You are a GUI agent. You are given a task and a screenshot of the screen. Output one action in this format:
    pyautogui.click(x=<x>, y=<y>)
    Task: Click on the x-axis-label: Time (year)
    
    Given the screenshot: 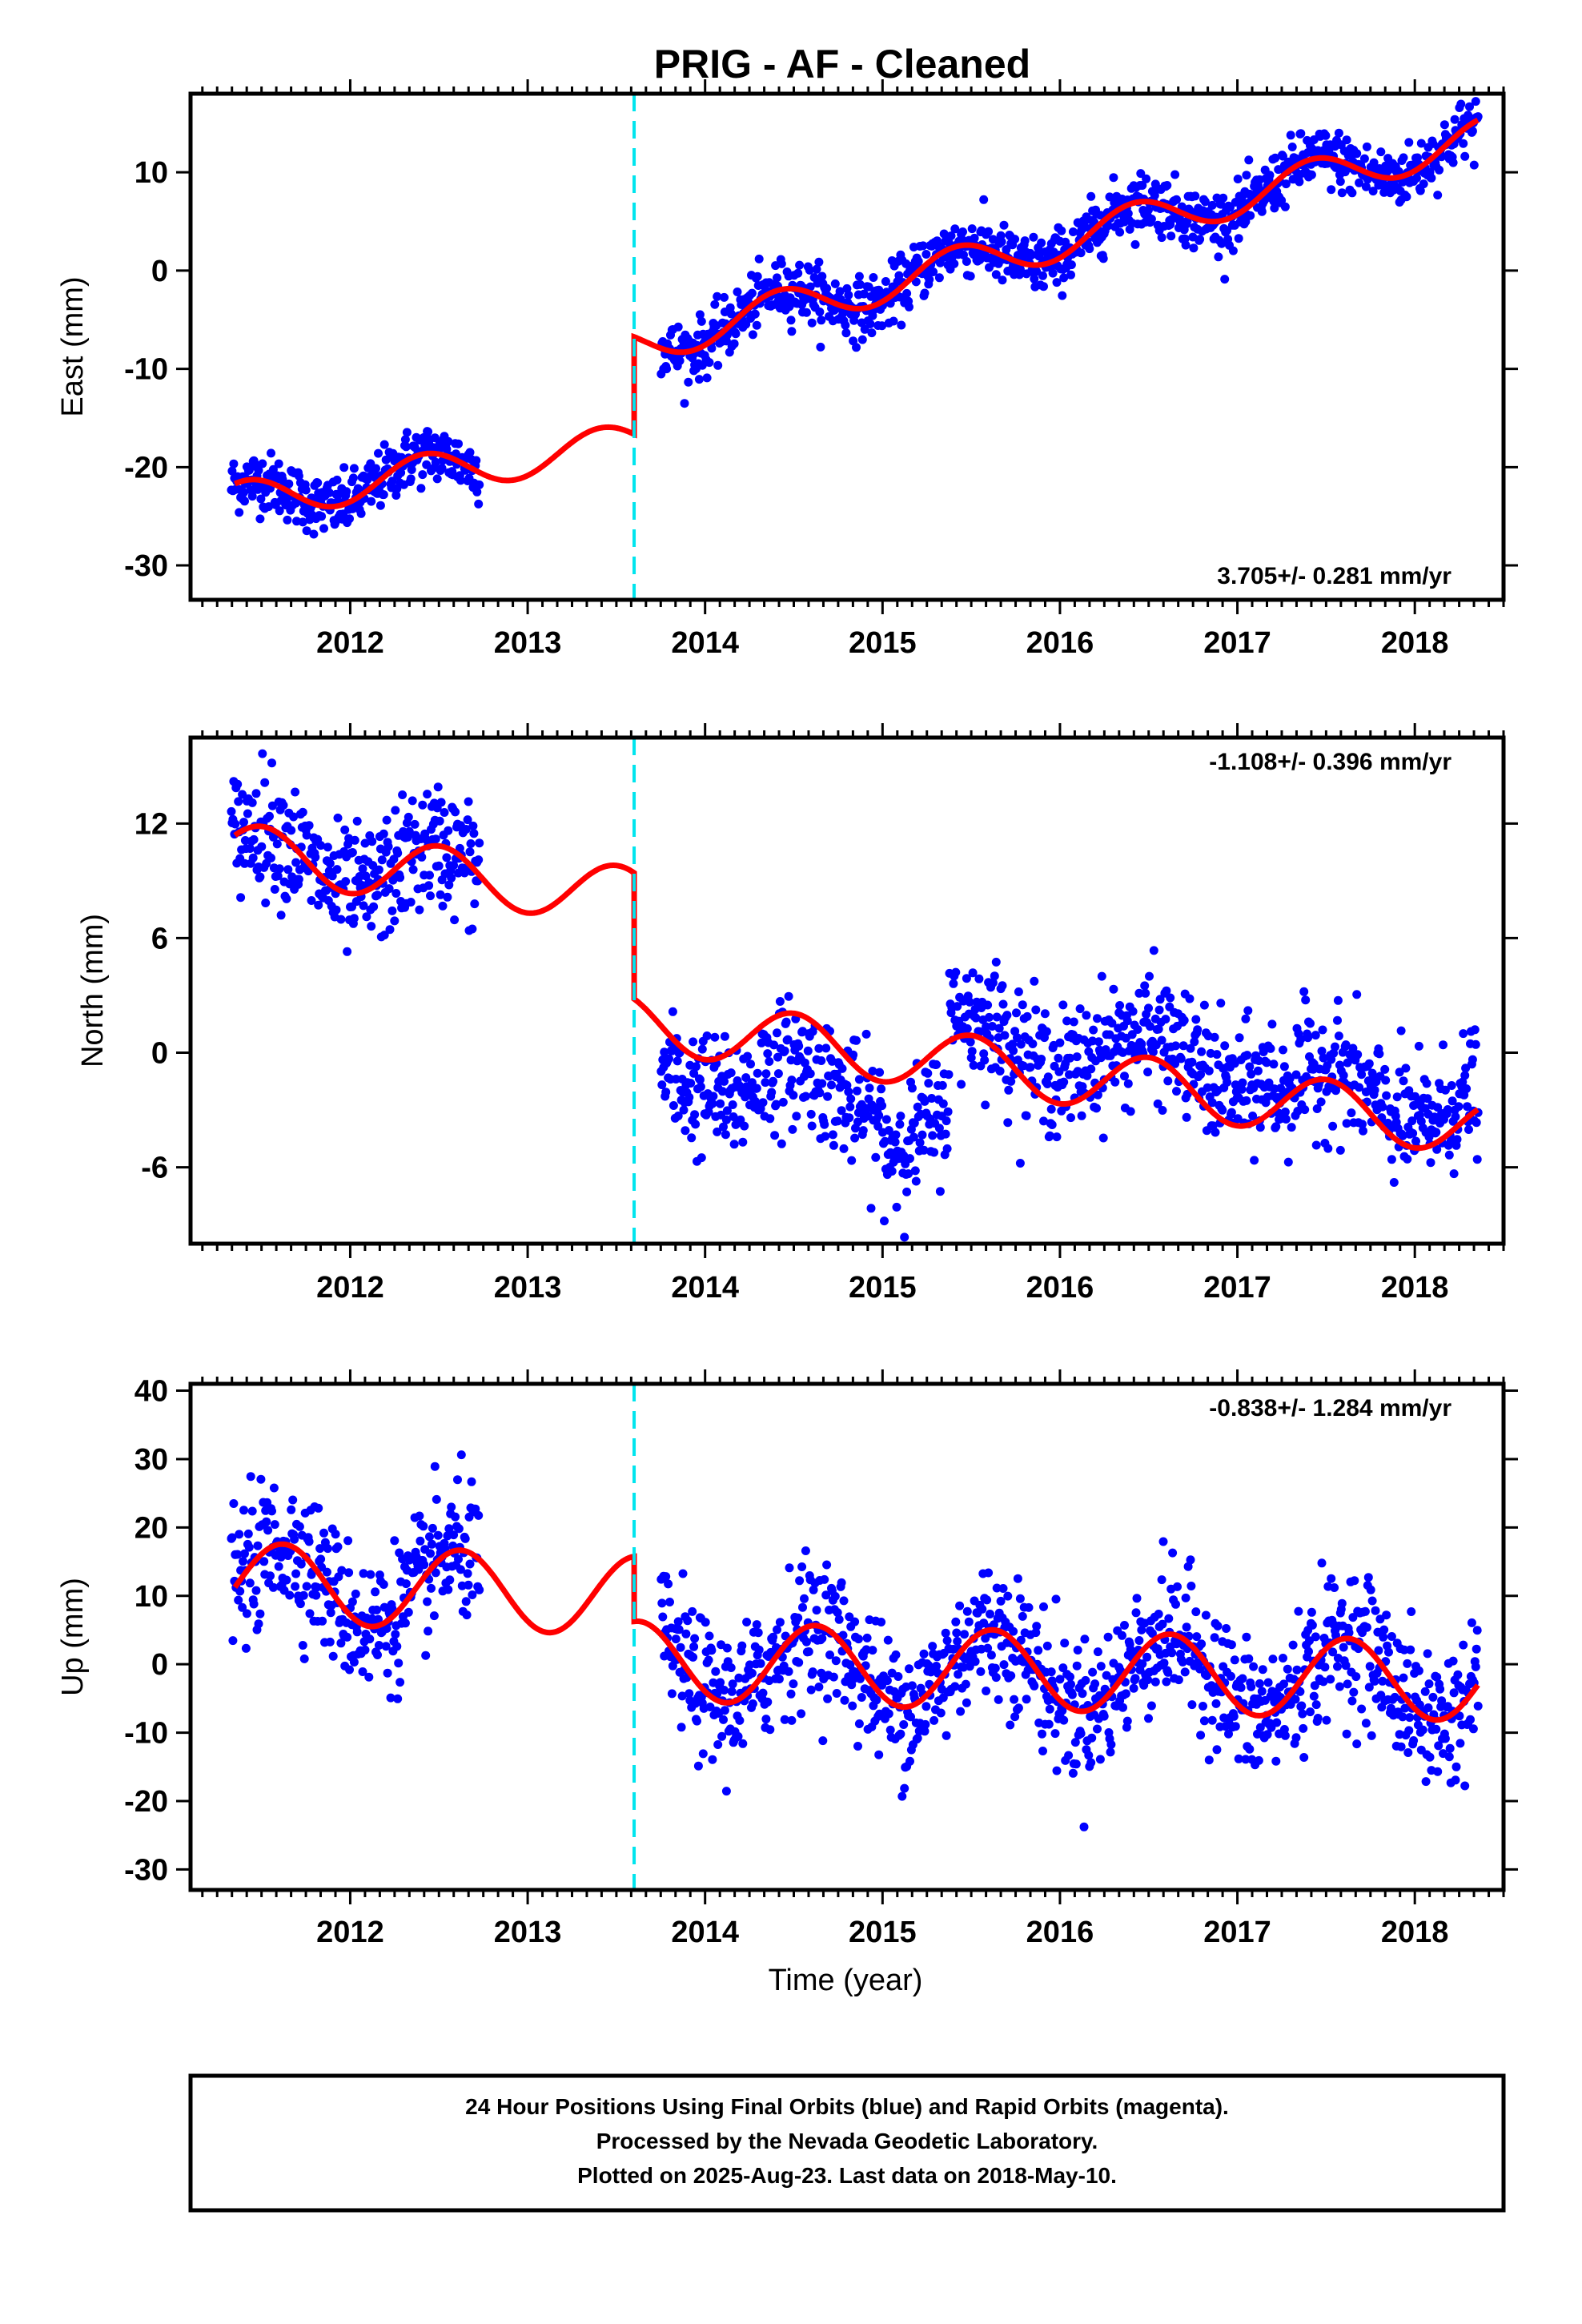 What is the action you would take?
    pyautogui.click(x=846, y=1981)
    